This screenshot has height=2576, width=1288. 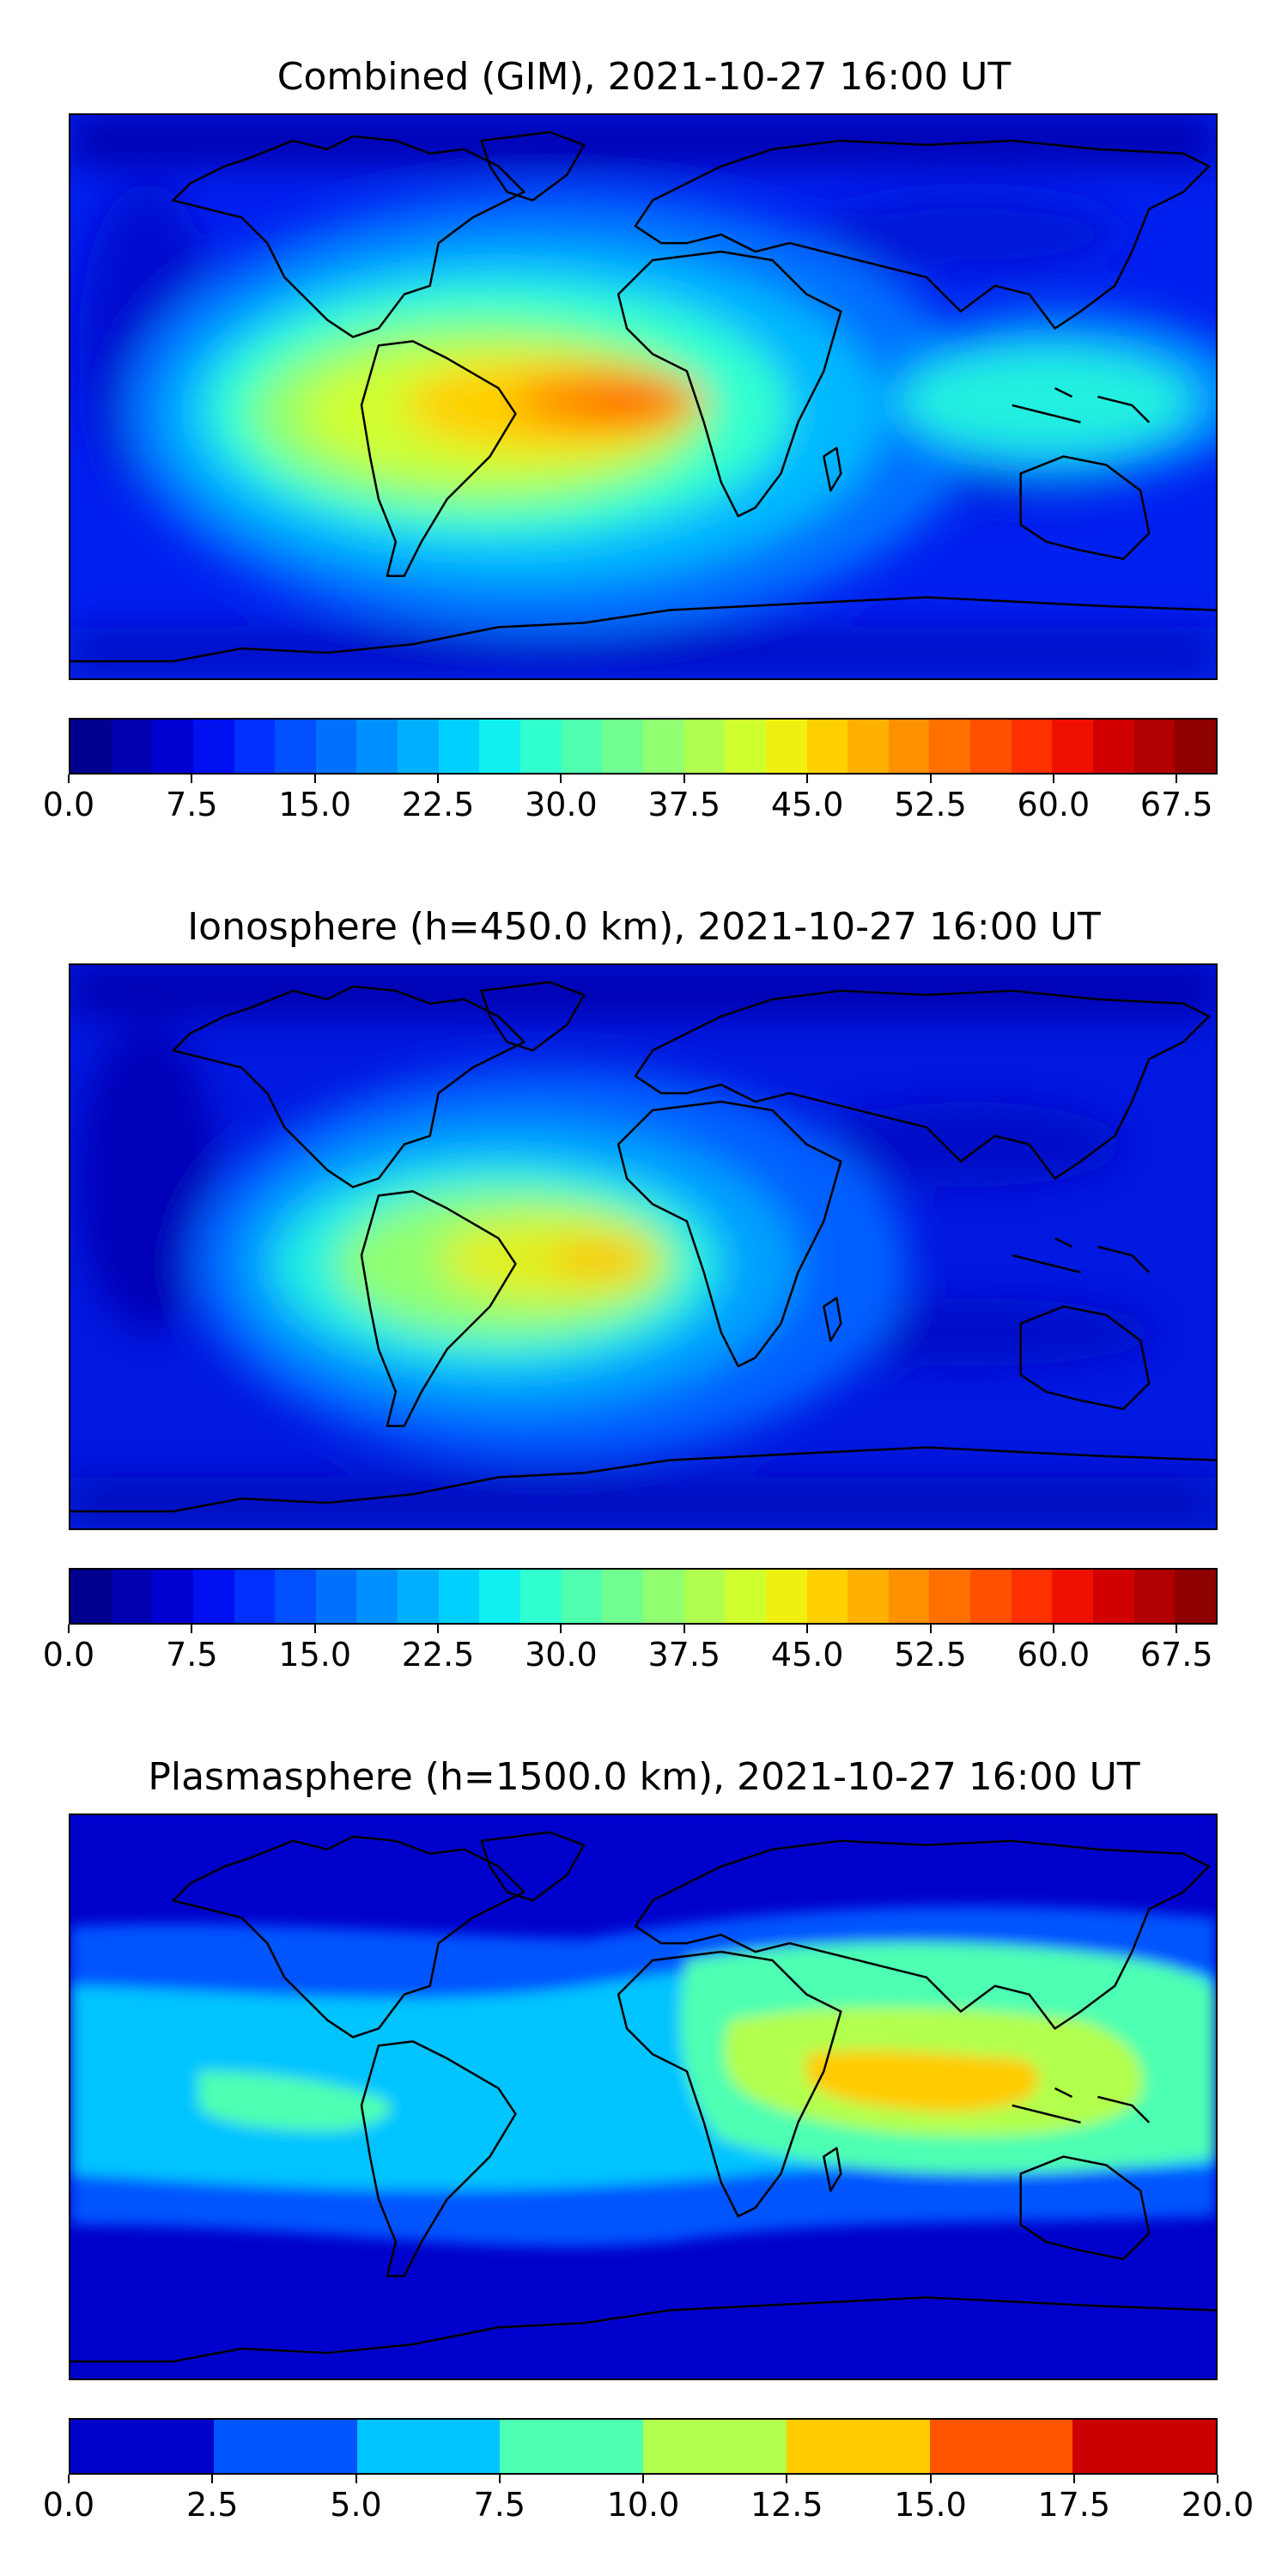 I want to click on colorbar-tick-label: 12.5, so click(x=786, y=2505).